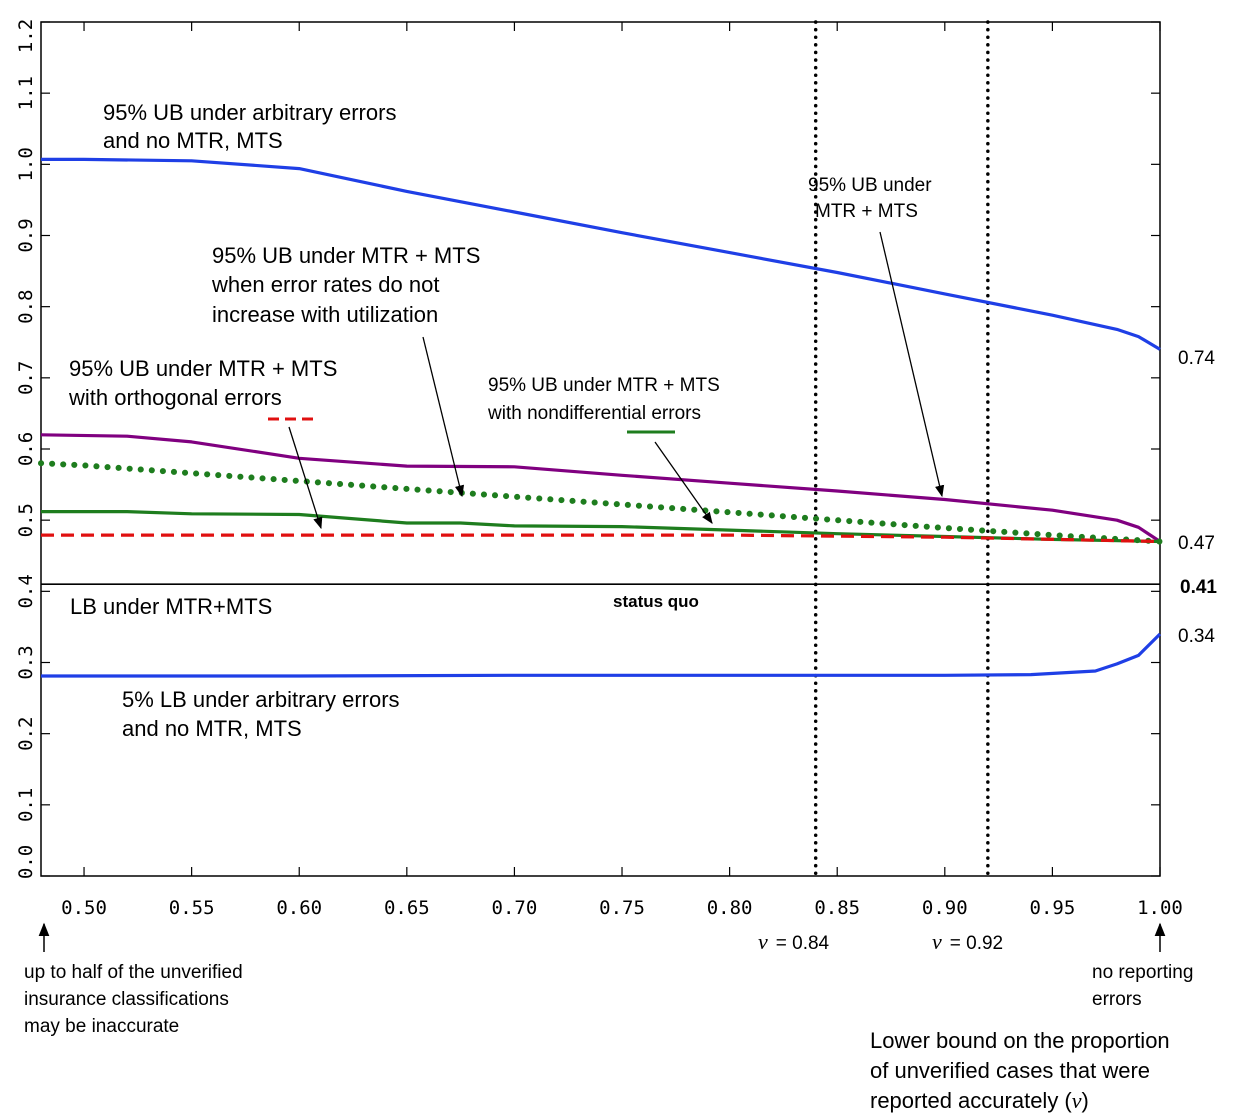 The height and width of the screenshot is (1120, 1239). I want to click on annotation-ub-arbitrary-1: 95% UB under arbitrary errors, so click(249, 112).